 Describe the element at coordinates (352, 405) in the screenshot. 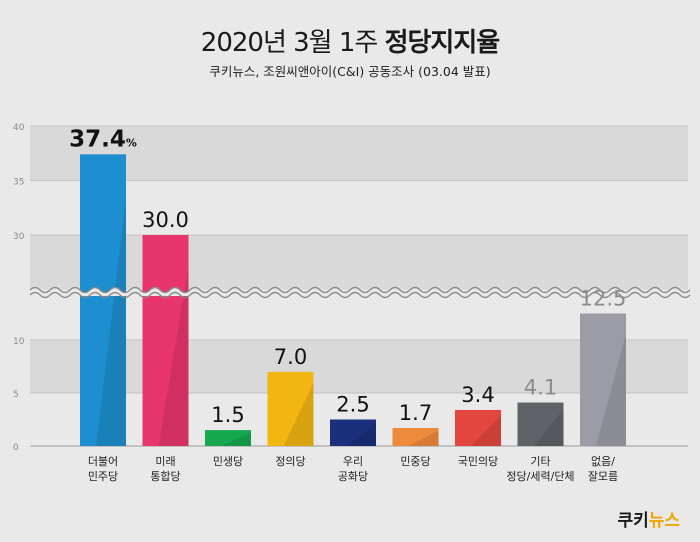

I see `data-label: 2.5` at that location.